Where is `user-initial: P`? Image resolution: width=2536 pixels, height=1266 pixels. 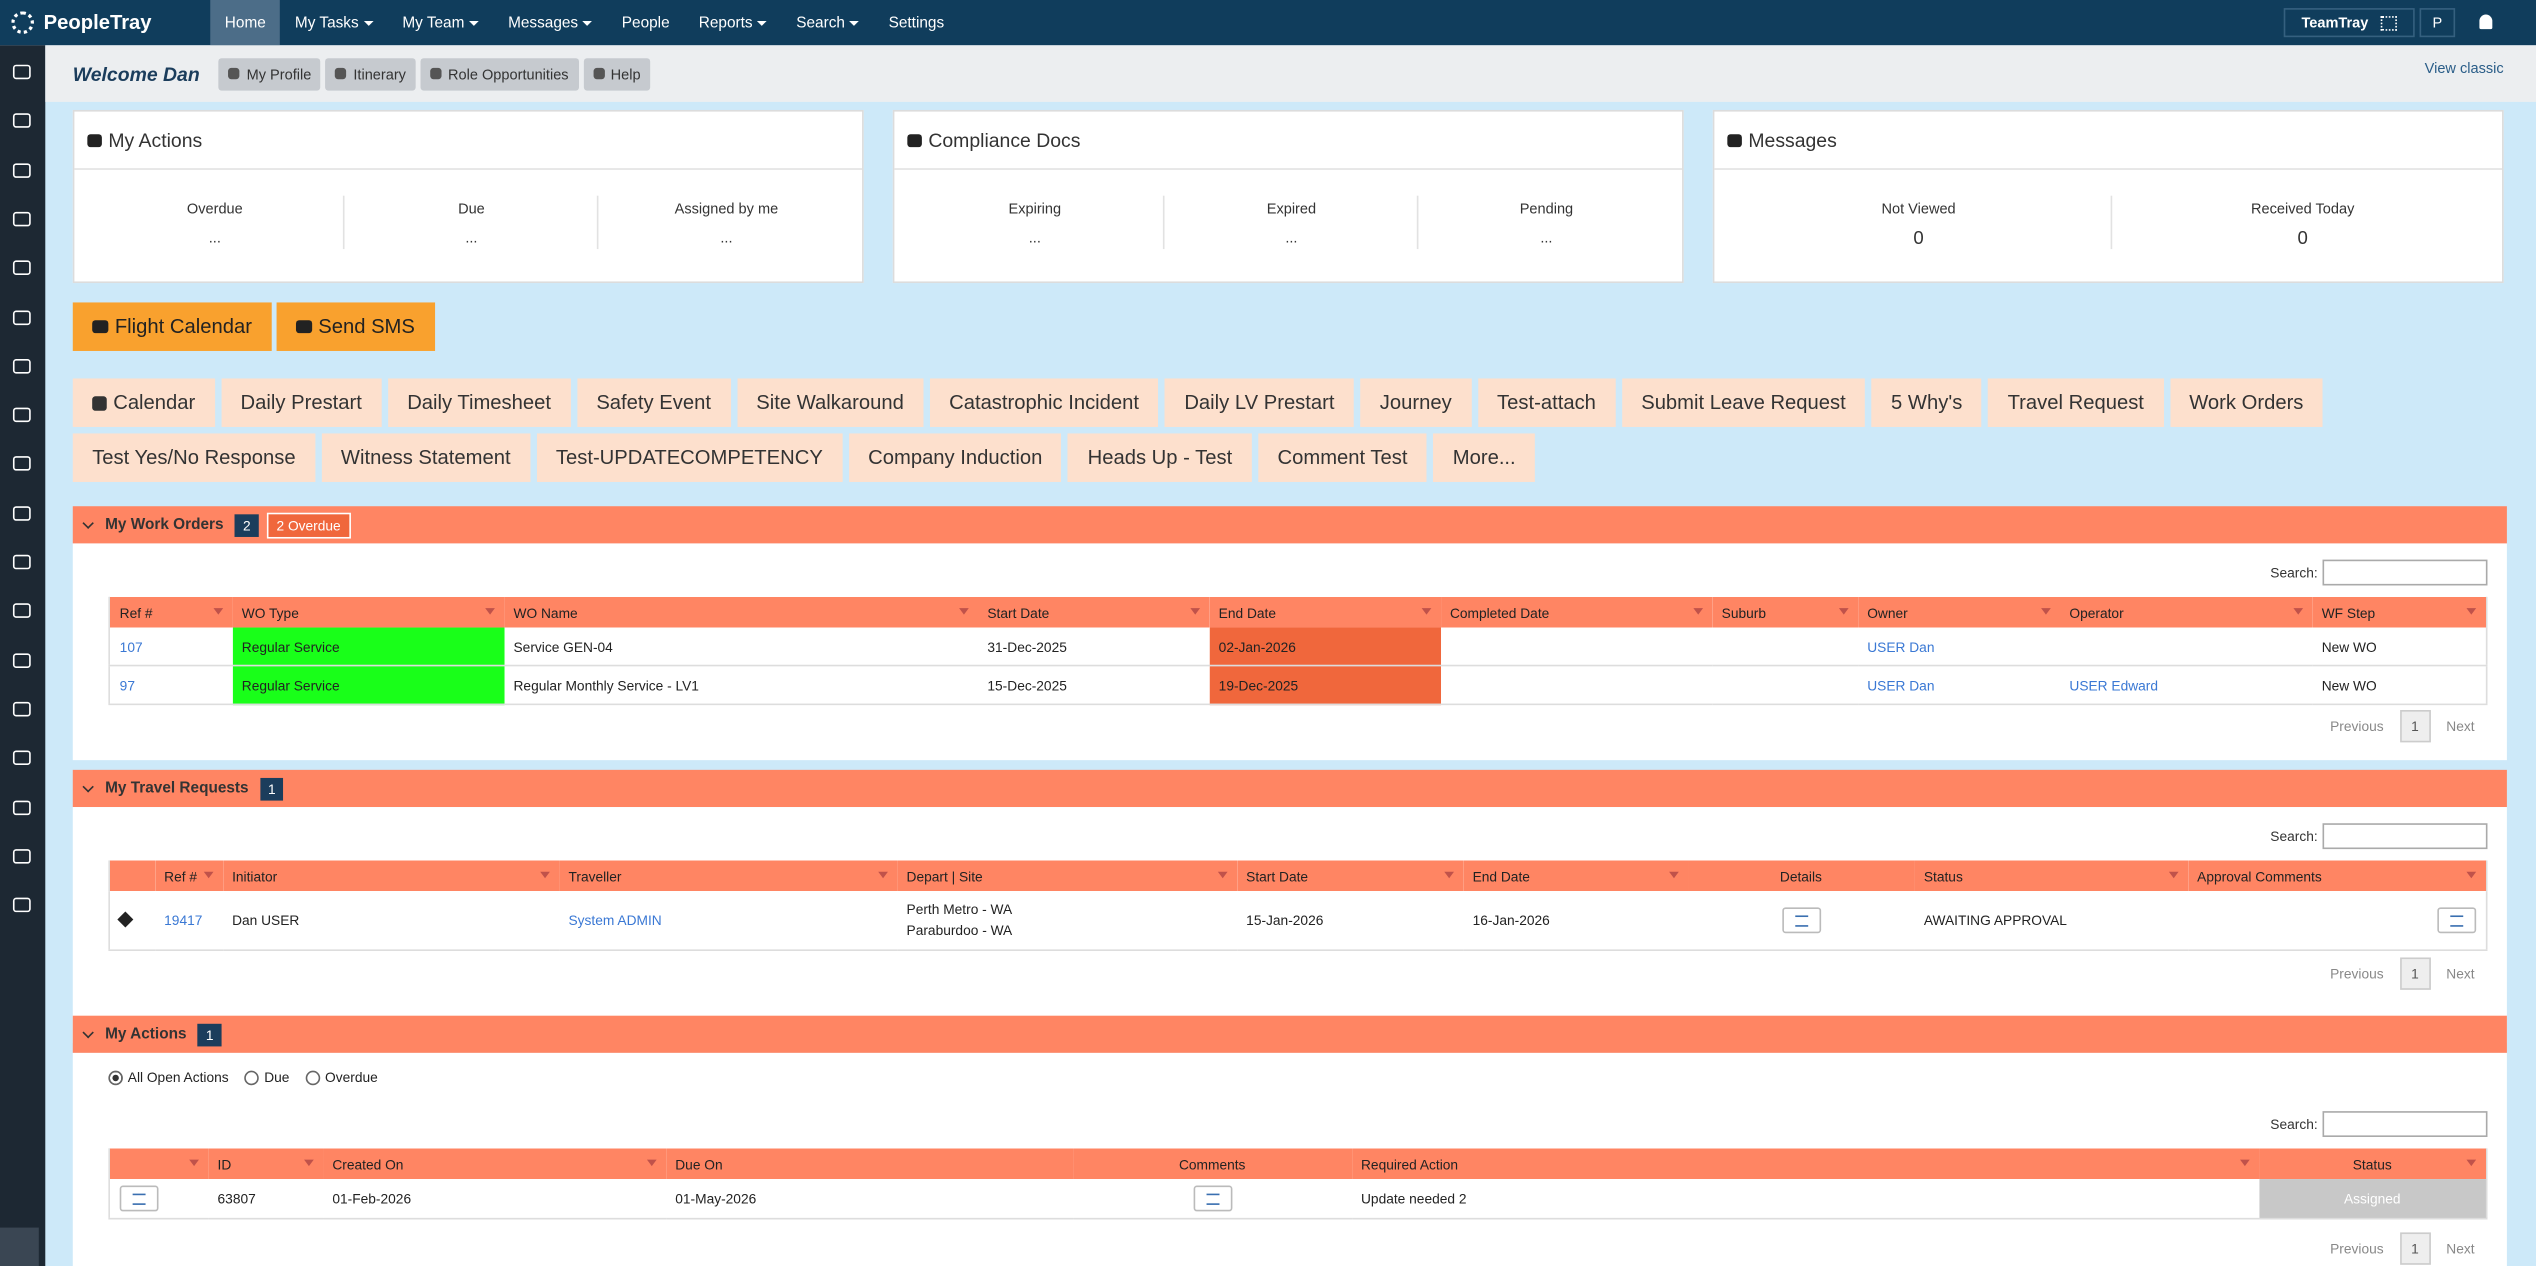 user-initial: P is located at coordinates (2437, 23).